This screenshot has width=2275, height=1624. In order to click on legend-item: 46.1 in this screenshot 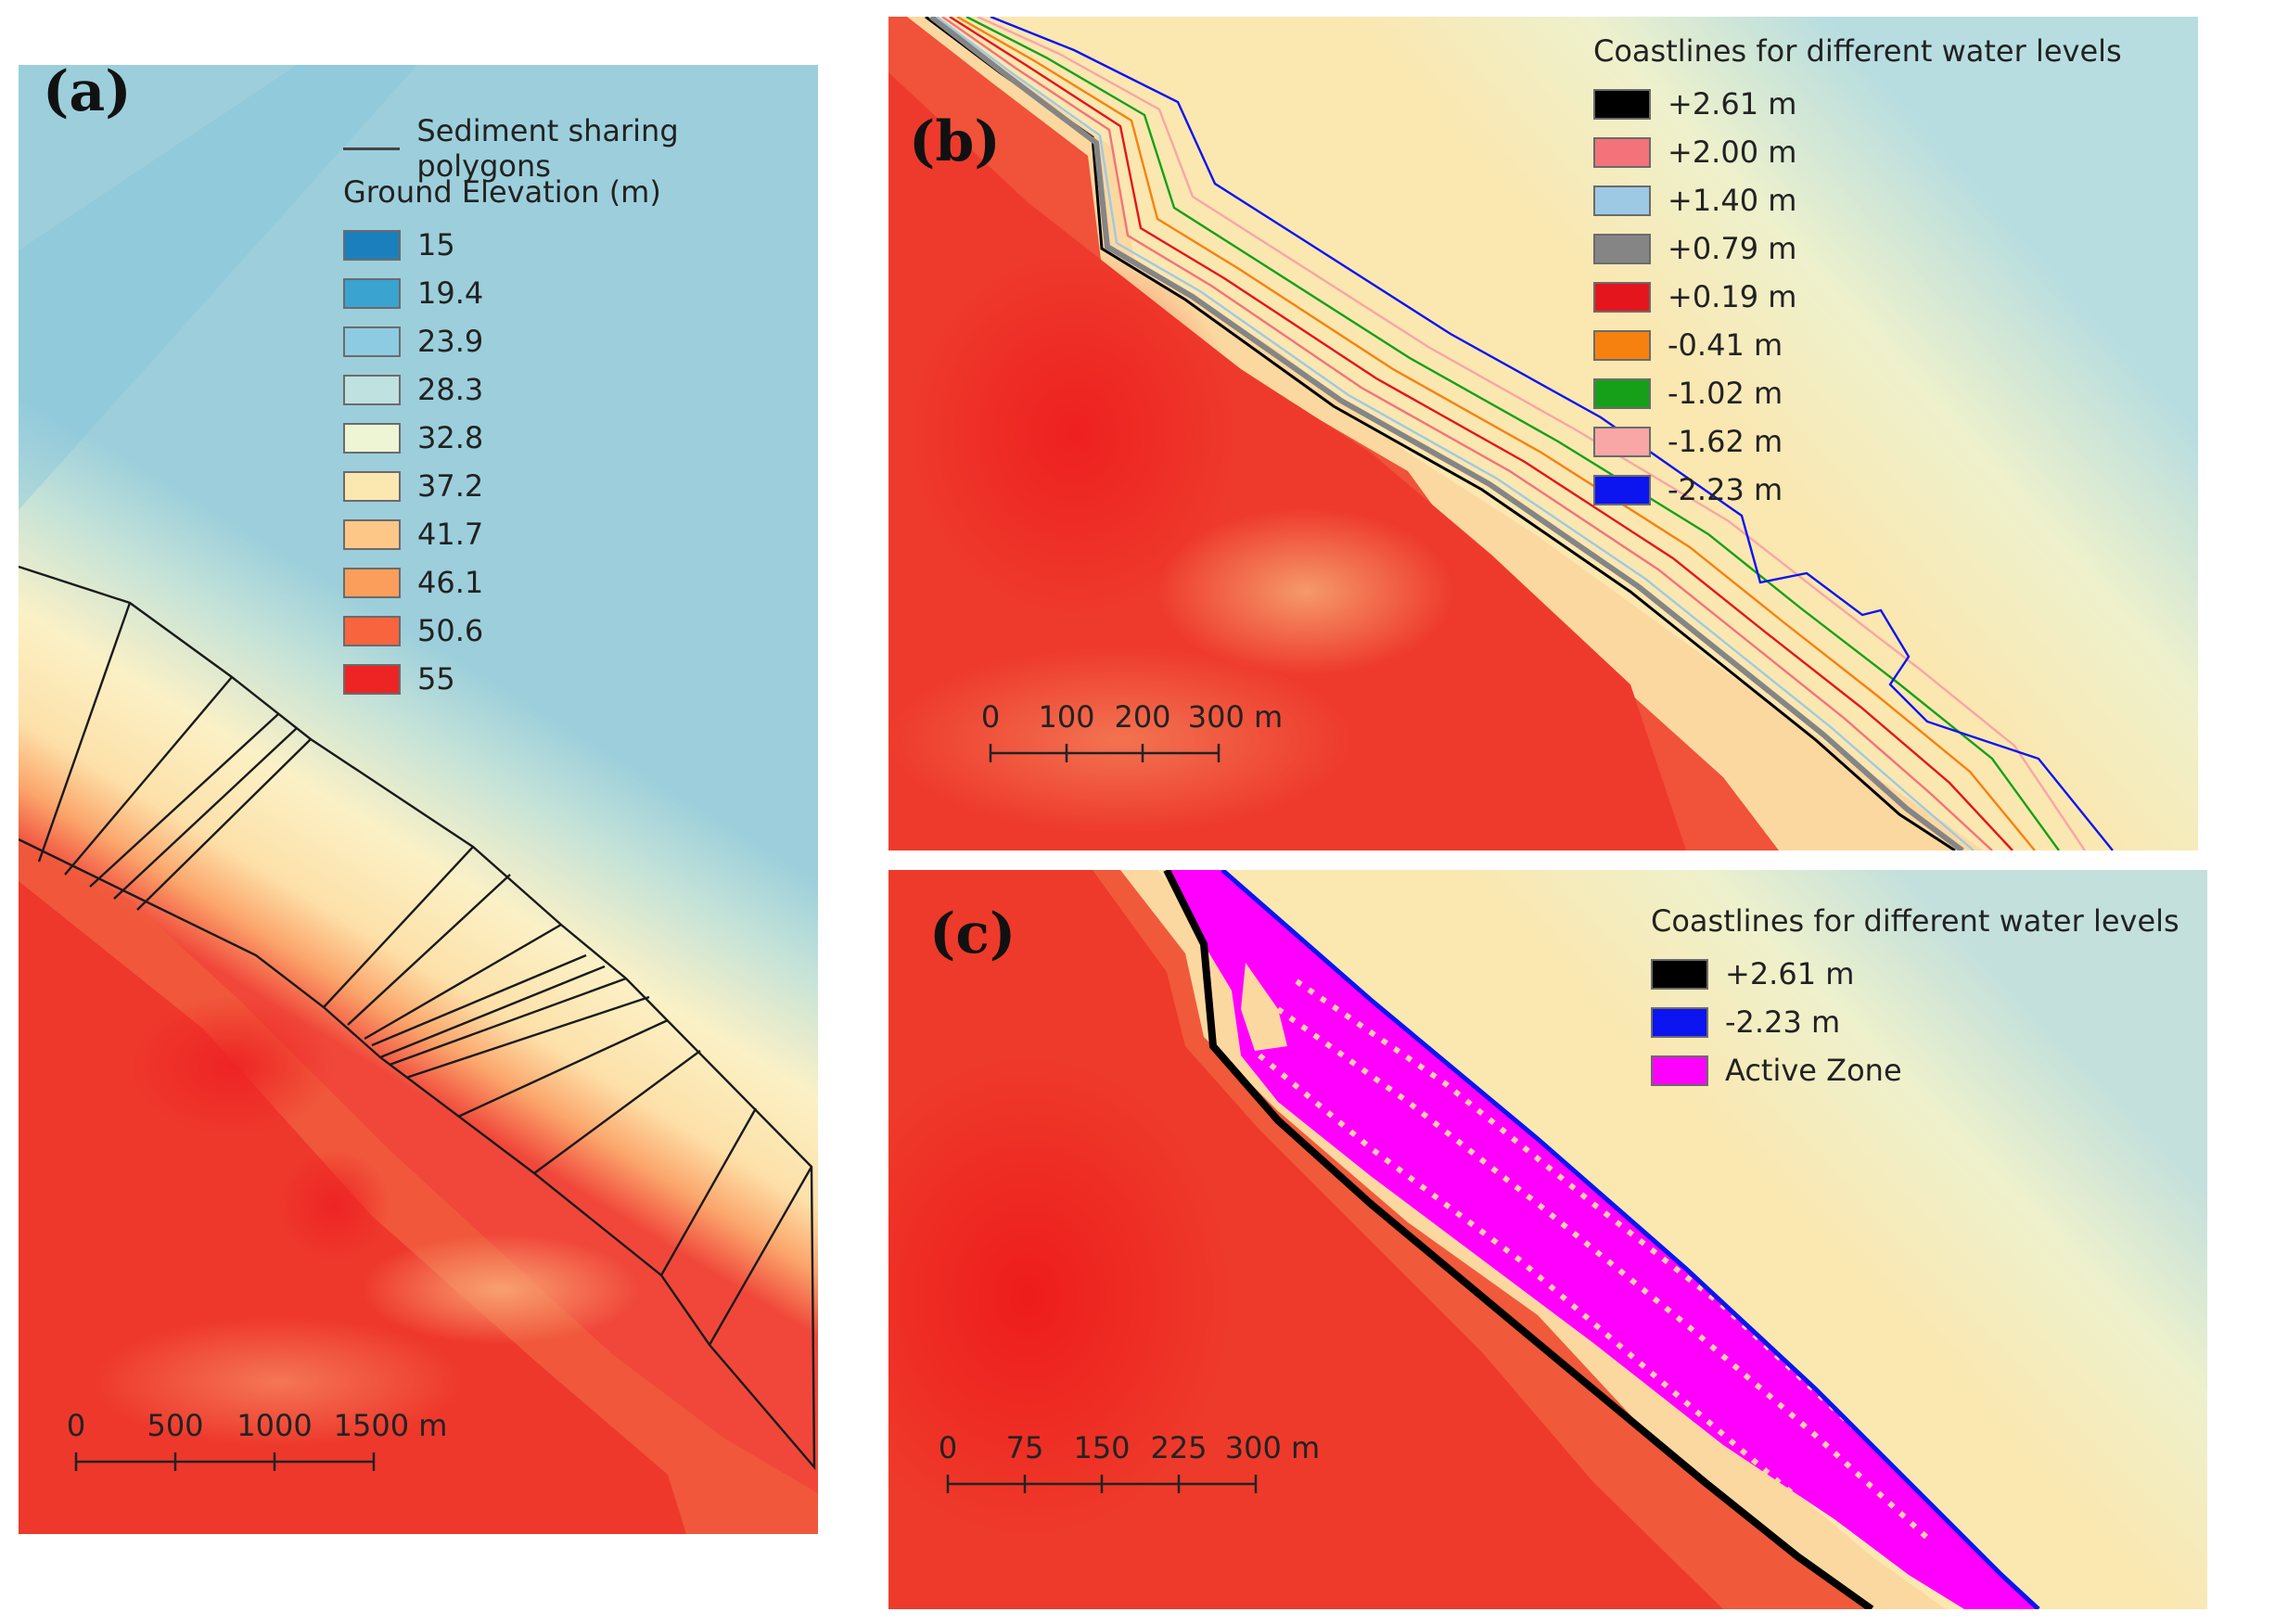, I will do `click(580, 582)`.